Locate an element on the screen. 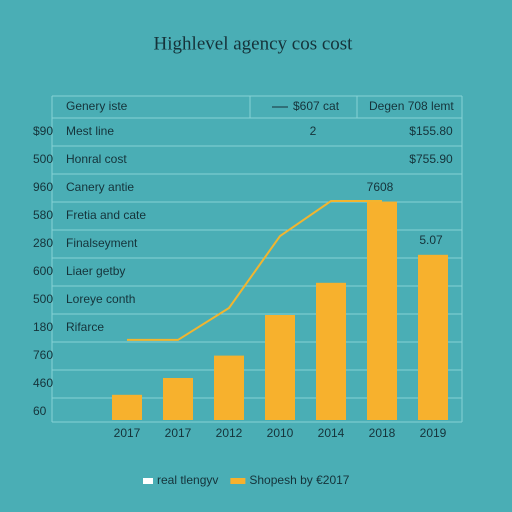 This screenshot has height=512, width=512. y-tick-label: 600 is located at coordinates (43, 271).